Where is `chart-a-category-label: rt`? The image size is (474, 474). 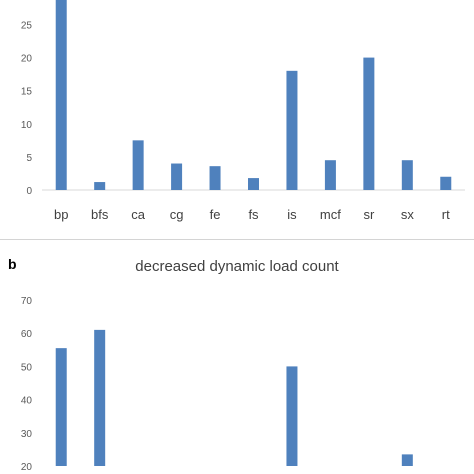
chart-a-category-label: rt is located at coordinates (446, 214).